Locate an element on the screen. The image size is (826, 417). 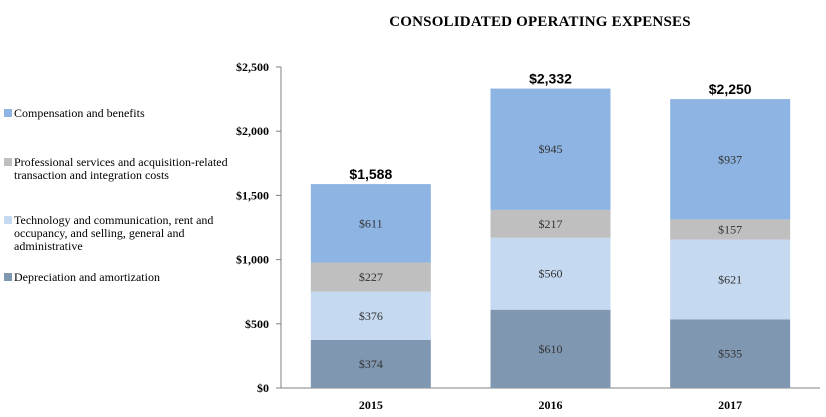
bar-segment-2015-professional-services-an is located at coordinates (370, 277).